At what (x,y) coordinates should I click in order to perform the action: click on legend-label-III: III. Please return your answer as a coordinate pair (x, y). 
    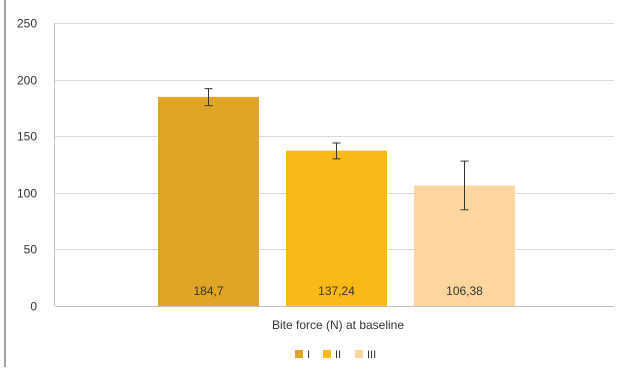
    Looking at the image, I should click on (371, 355).